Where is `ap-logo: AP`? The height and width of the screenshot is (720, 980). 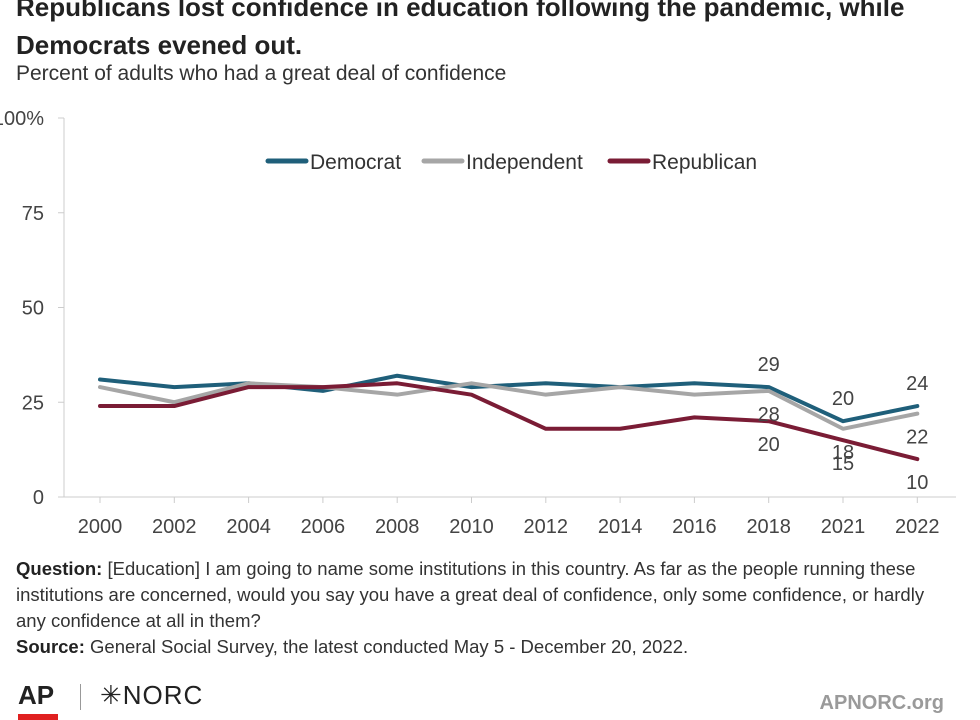 ap-logo: AP is located at coordinates (36, 695).